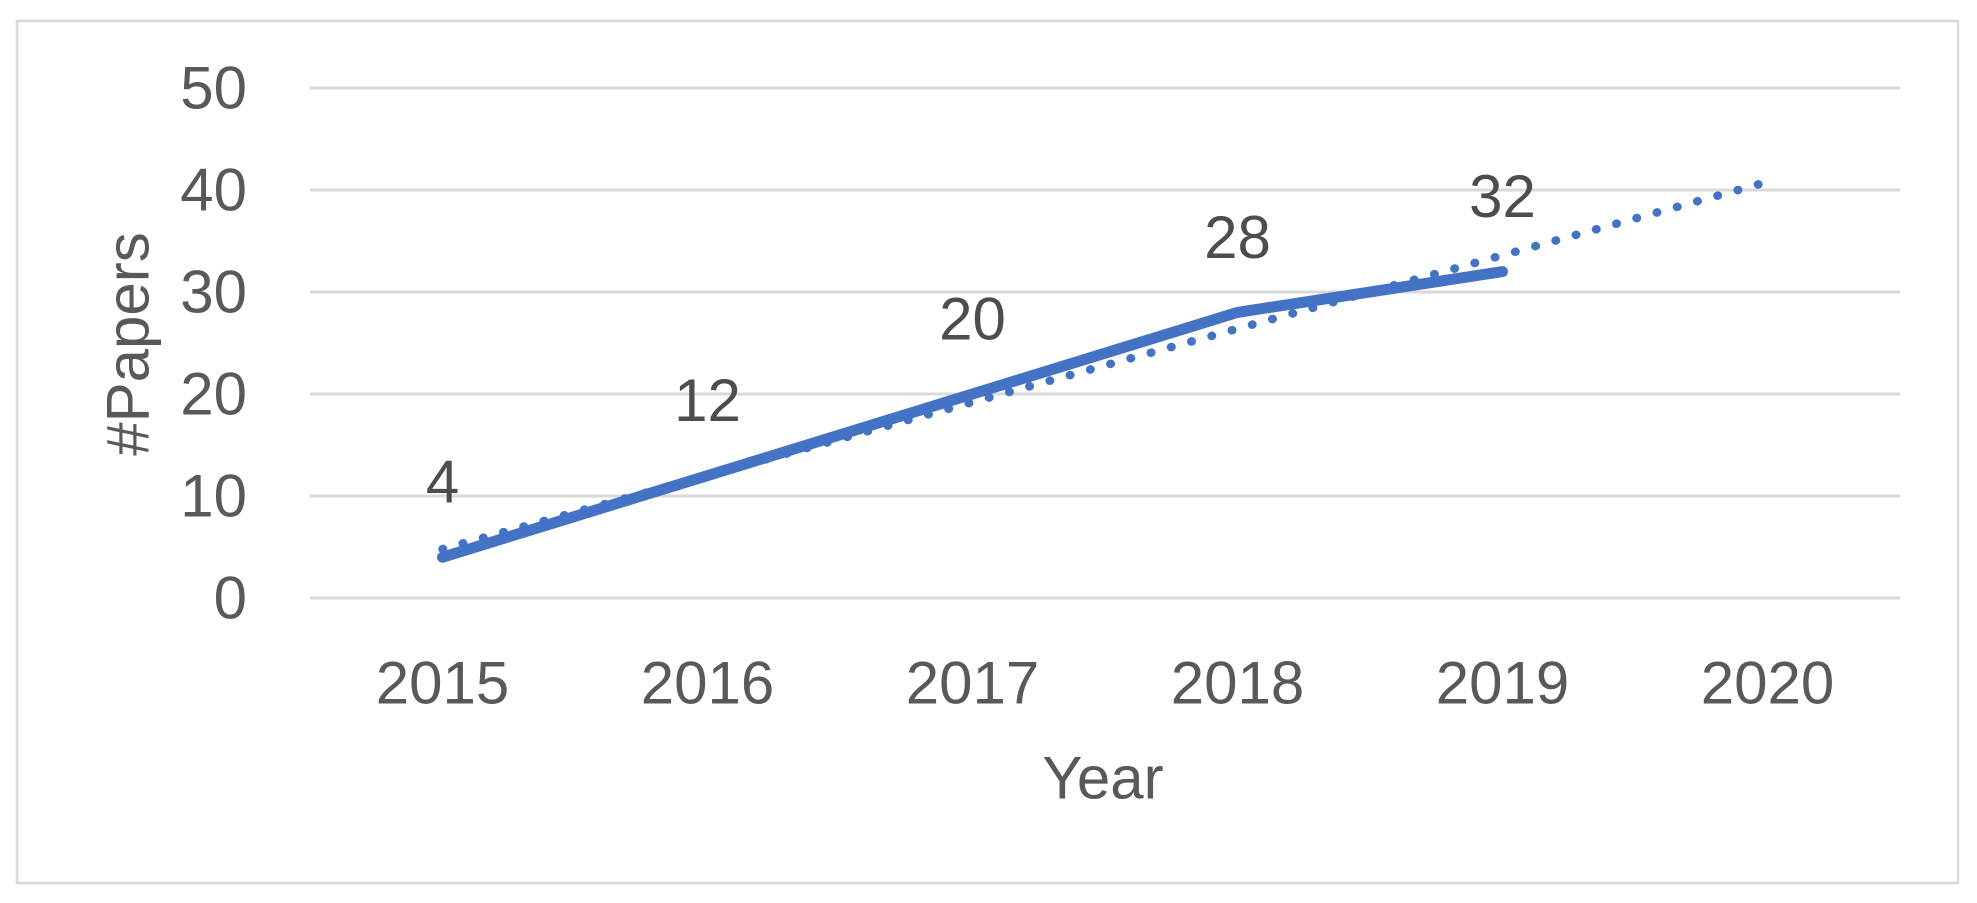  Describe the element at coordinates (1502, 196) in the screenshot. I see `data-label-2019: 32` at that location.